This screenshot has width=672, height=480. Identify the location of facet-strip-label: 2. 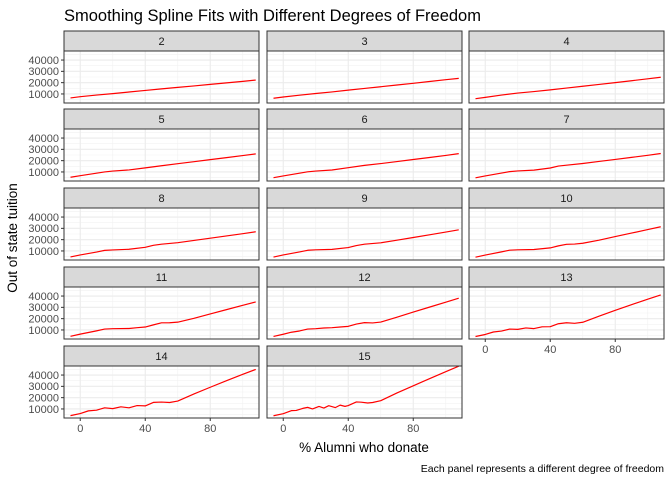
(161, 42).